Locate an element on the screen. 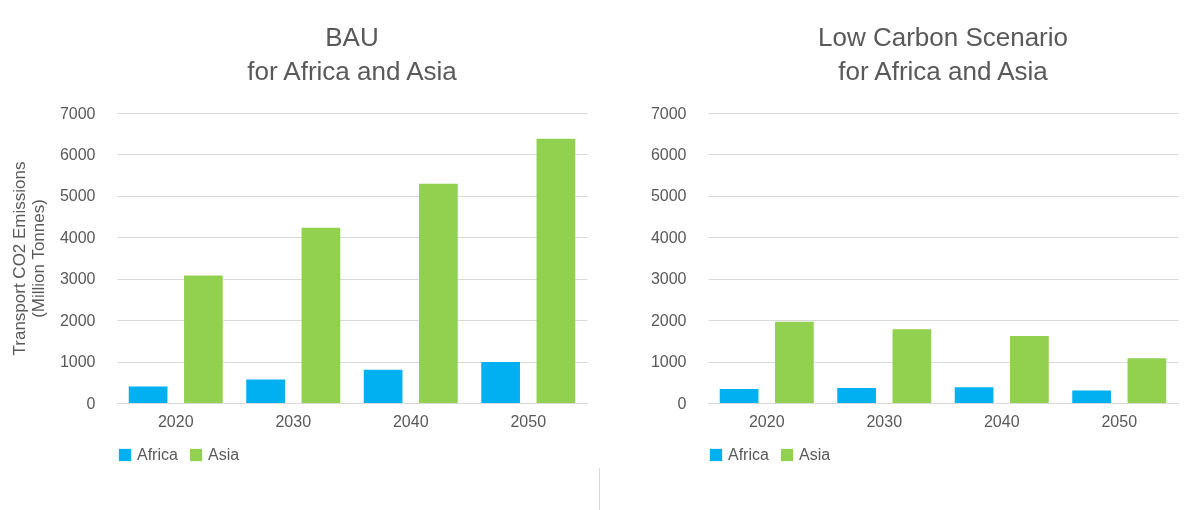  y-axis-title: Transport CO2 Emissions (Million Tonnes) is located at coordinates (28, 258).